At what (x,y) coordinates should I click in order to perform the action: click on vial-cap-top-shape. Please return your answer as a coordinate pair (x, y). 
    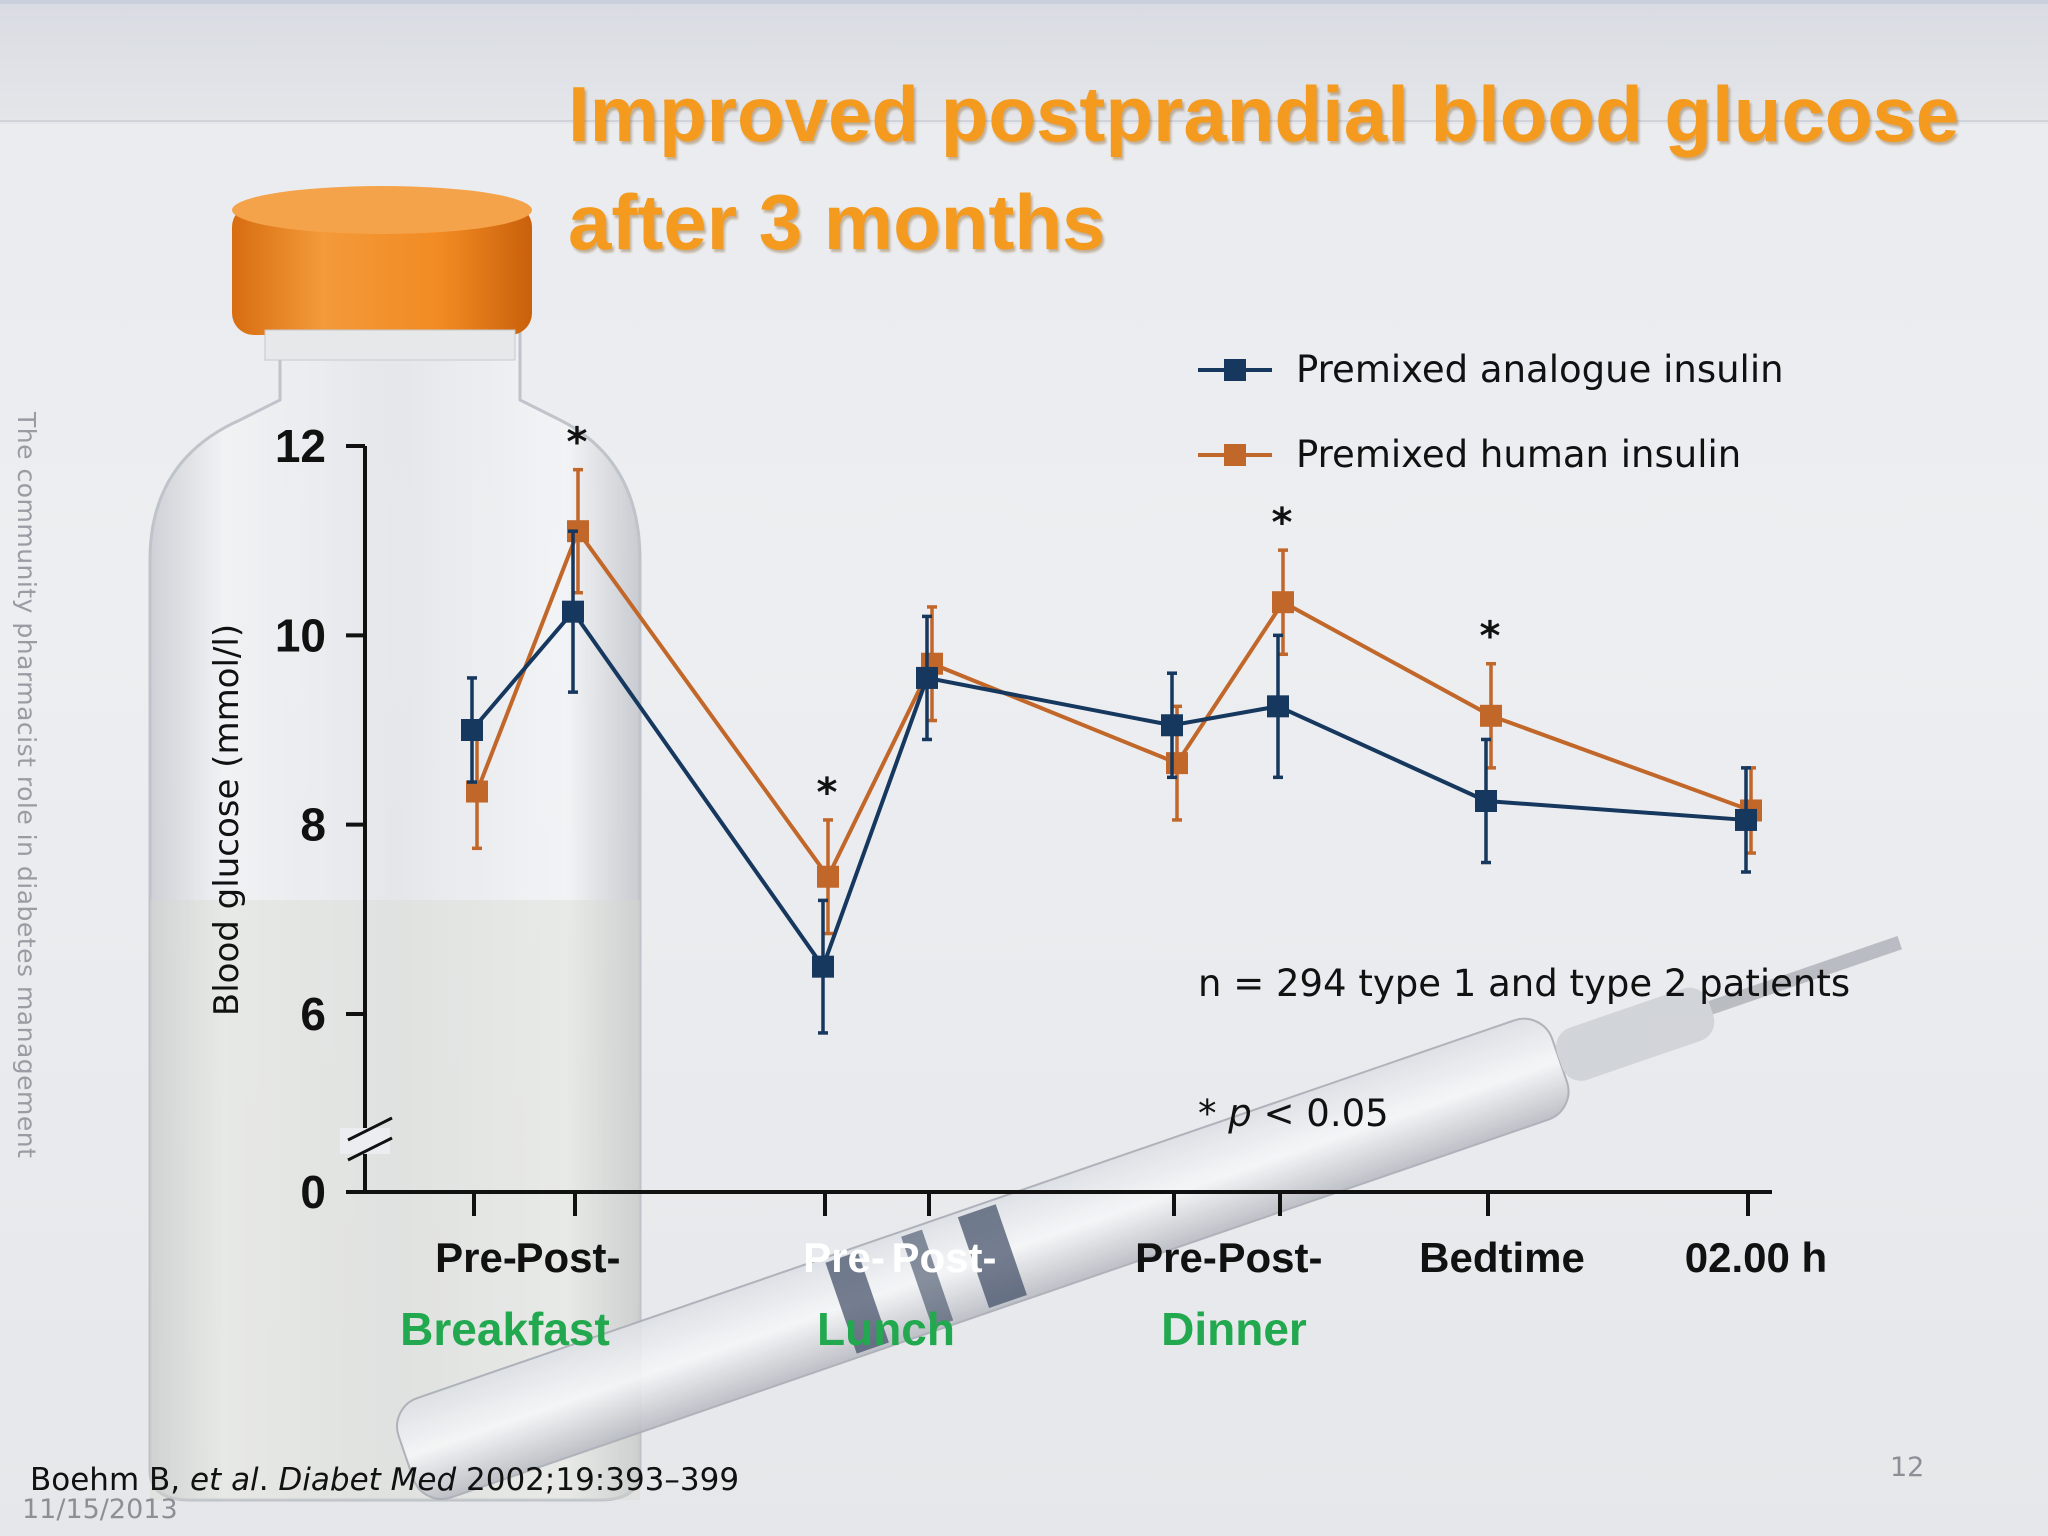
    Looking at the image, I should click on (382, 210).